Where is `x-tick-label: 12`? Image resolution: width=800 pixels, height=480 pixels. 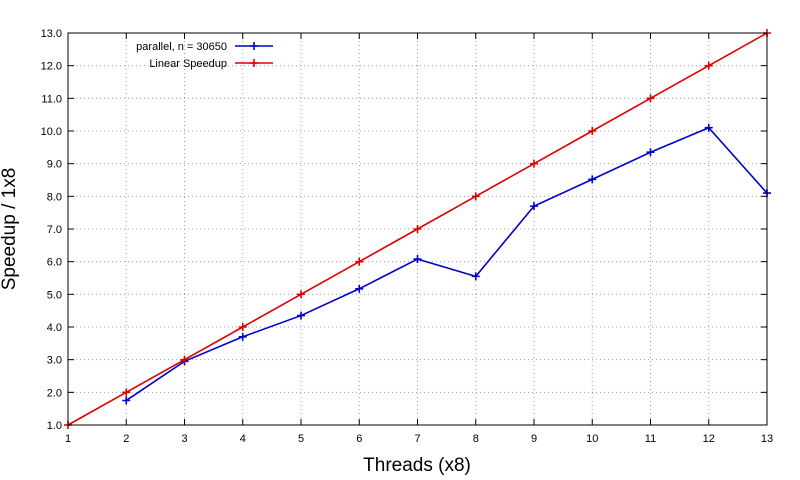 x-tick-label: 12 is located at coordinates (709, 439).